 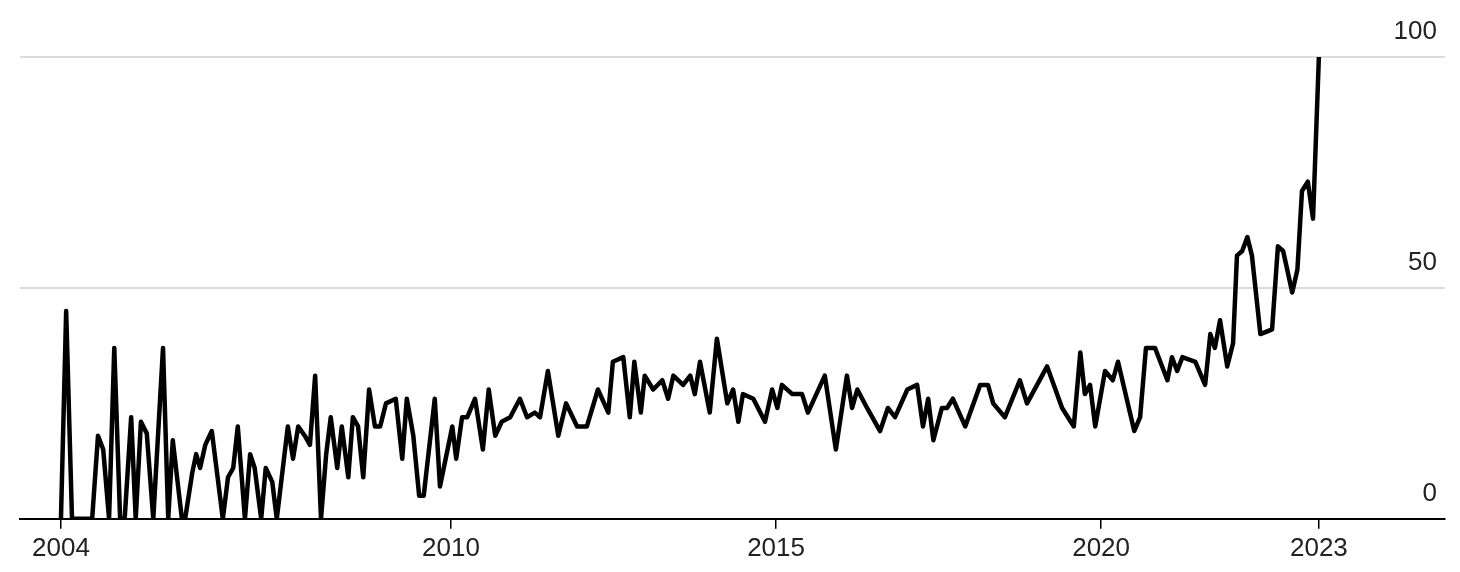 What do you see at coordinates (776, 546) in the screenshot?
I see `x-tick-label: 2015` at bounding box center [776, 546].